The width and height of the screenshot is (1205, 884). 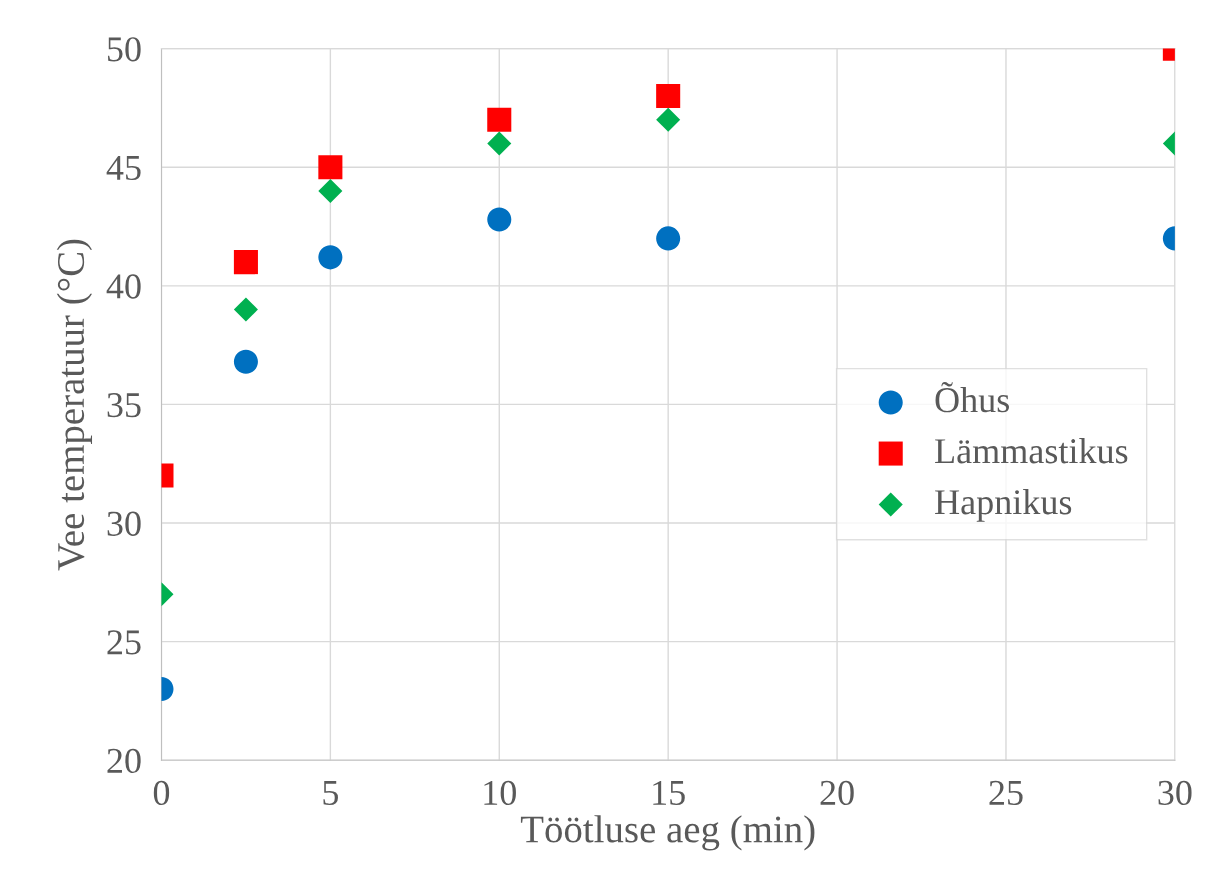 I want to click on y-tick-label: 45, so click(x=123, y=168).